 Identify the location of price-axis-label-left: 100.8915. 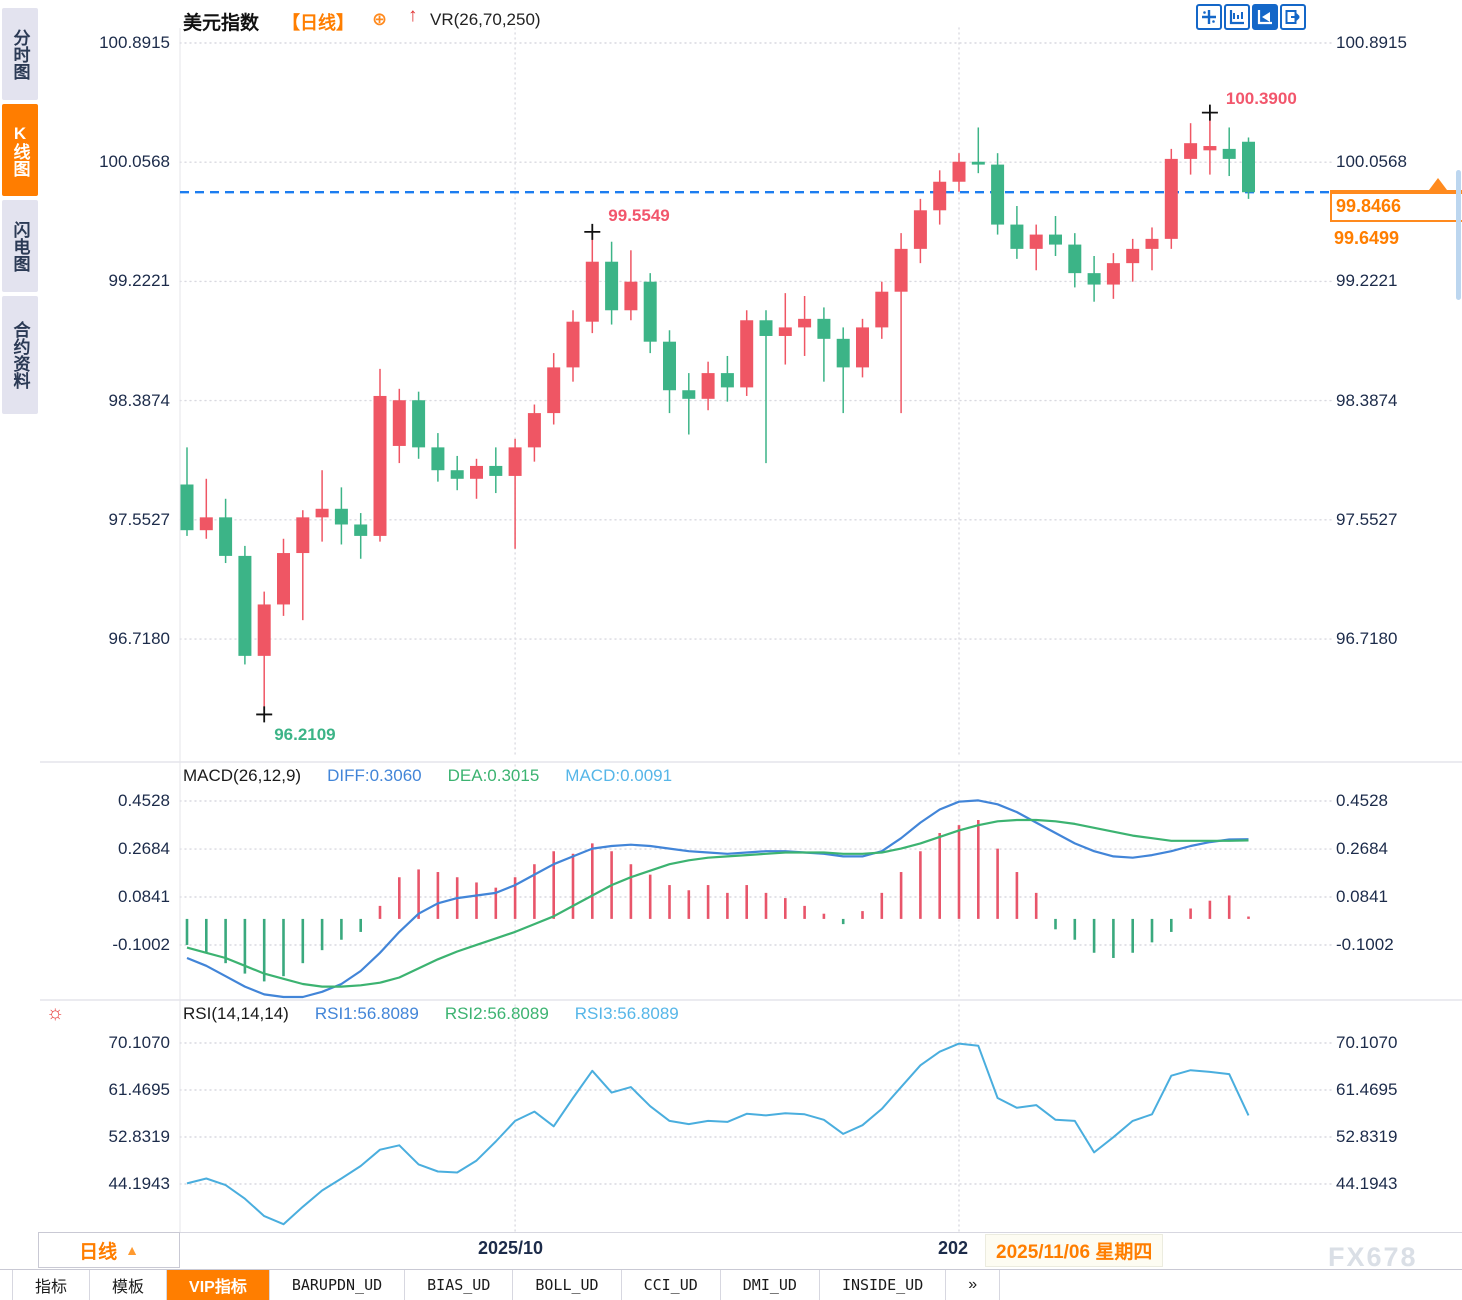
(134, 42).